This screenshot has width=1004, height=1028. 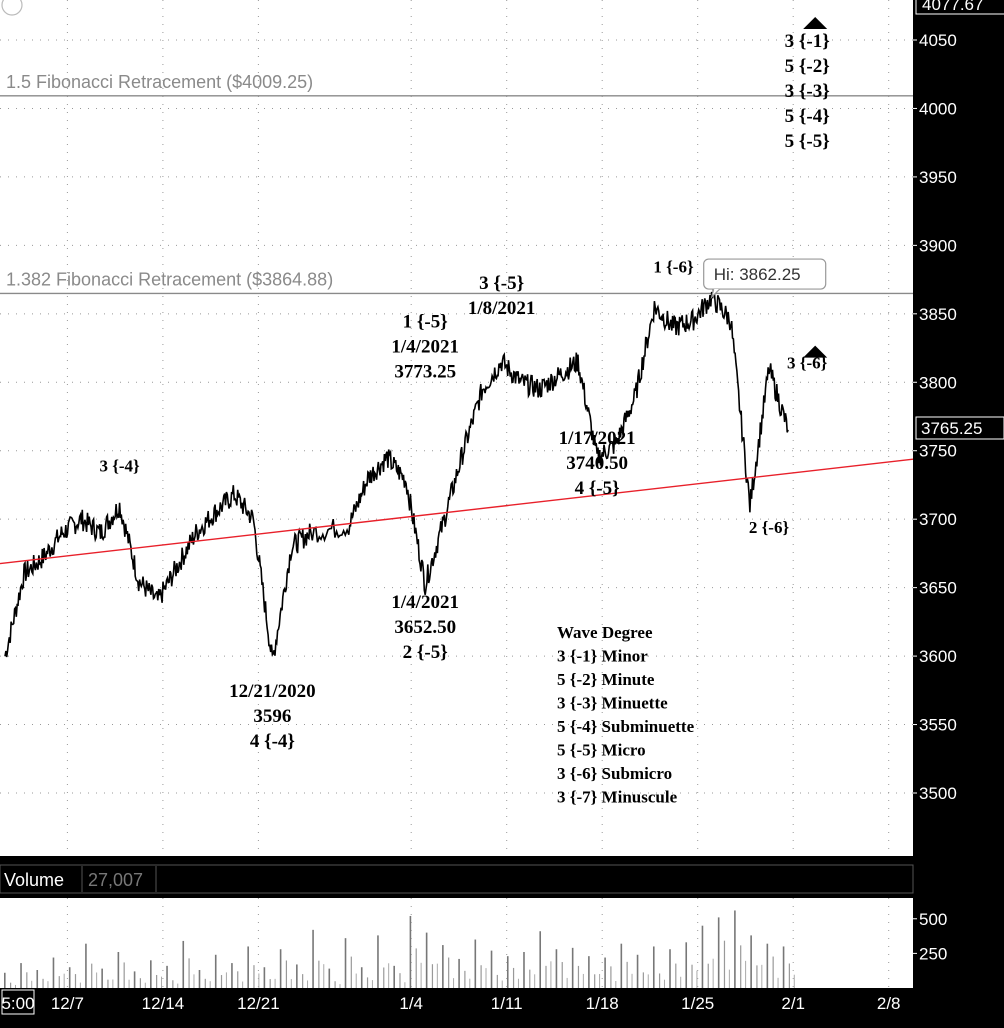 I want to click on wave-annotation-line: 5 {-4}, so click(x=807, y=116).